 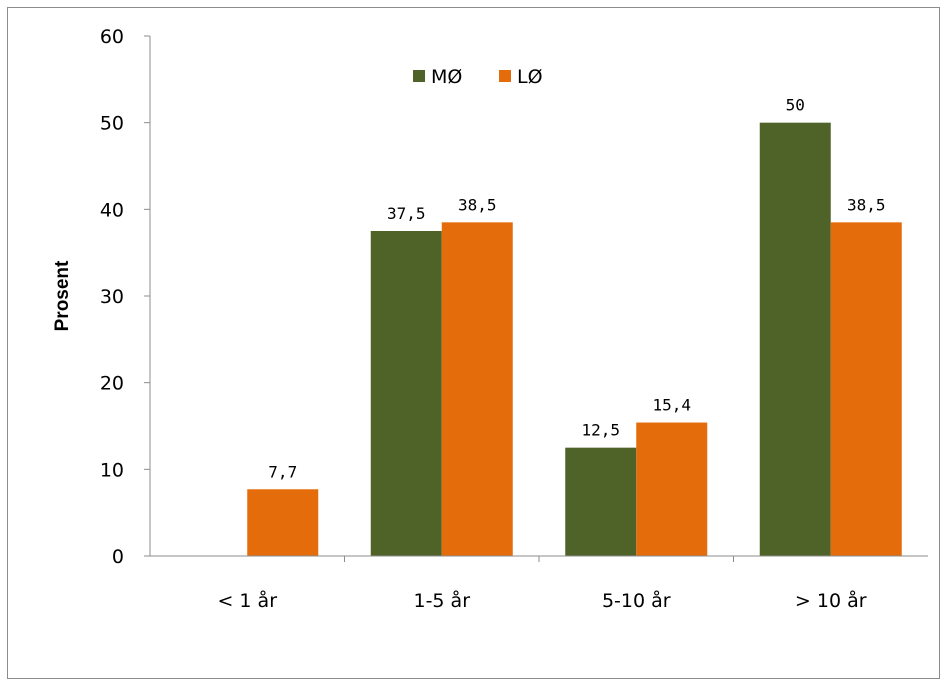 I want to click on data-label: 15,4, so click(x=671, y=405).